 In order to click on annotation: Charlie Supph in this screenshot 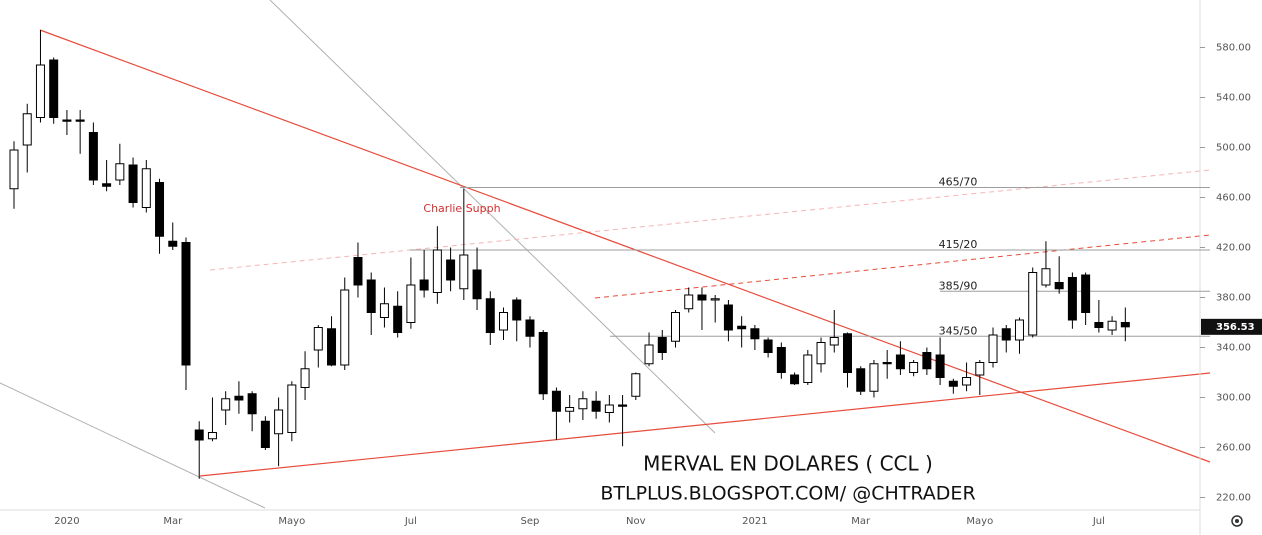, I will do `click(461, 208)`.